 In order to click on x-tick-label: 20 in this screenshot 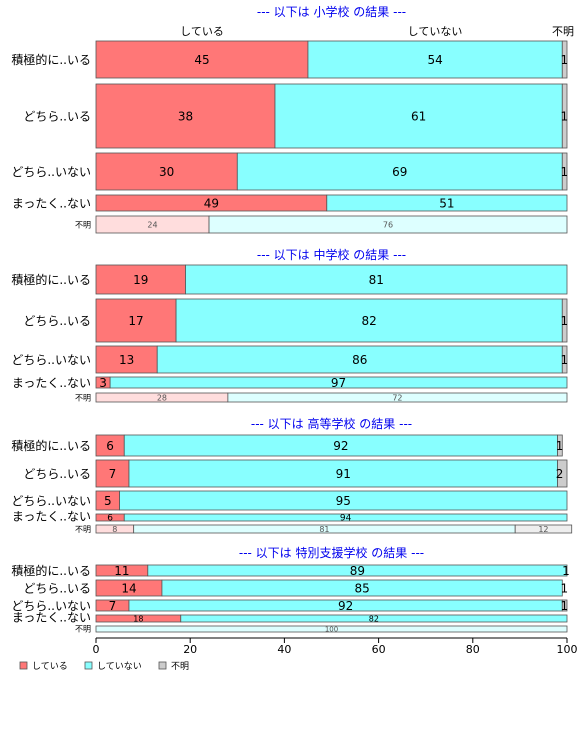, I will do `click(190, 649)`.